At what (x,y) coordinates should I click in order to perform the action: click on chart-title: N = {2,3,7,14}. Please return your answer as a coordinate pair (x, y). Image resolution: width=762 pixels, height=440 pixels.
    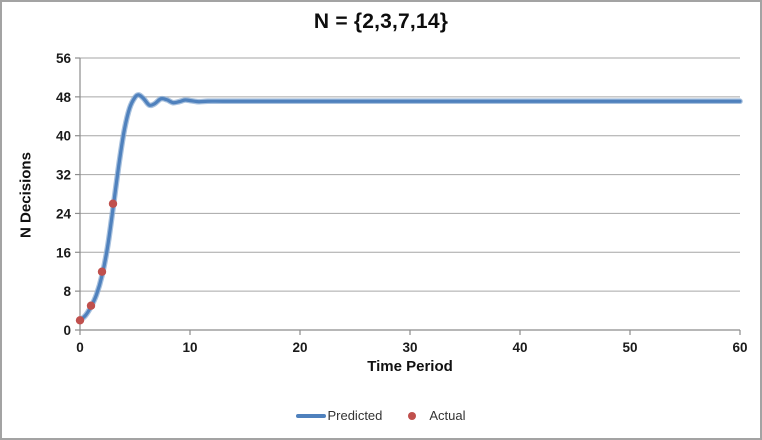
    Looking at the image, I should click on (381, 21).